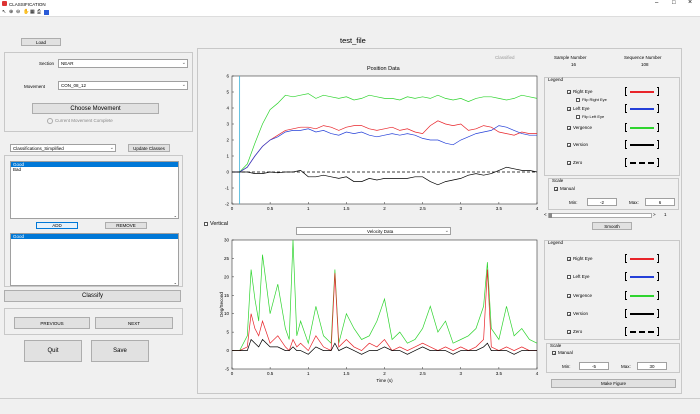 The height and width of the screenshot is (414, 700). I want to click on flip-left-eye-checkbox: Flip Left Eye, so click(590, 116).